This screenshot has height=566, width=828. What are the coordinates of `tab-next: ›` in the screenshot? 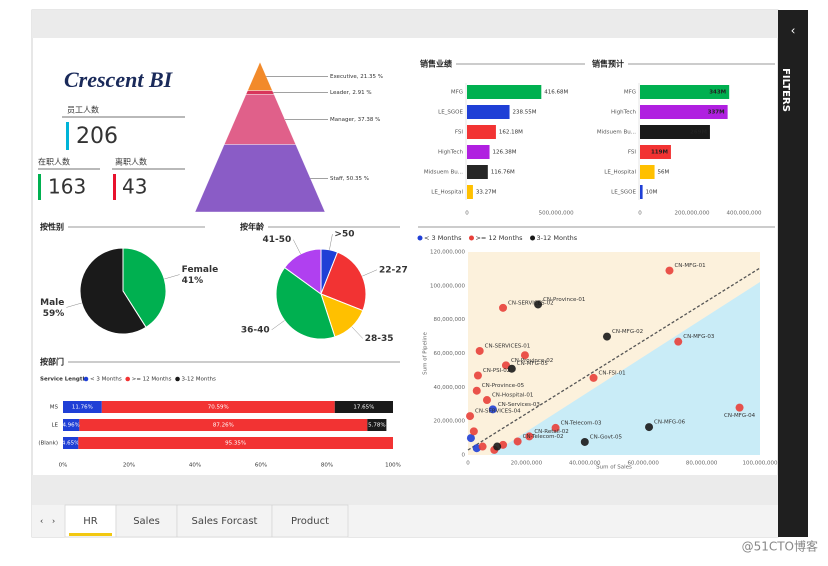 It's located at (53, 521).